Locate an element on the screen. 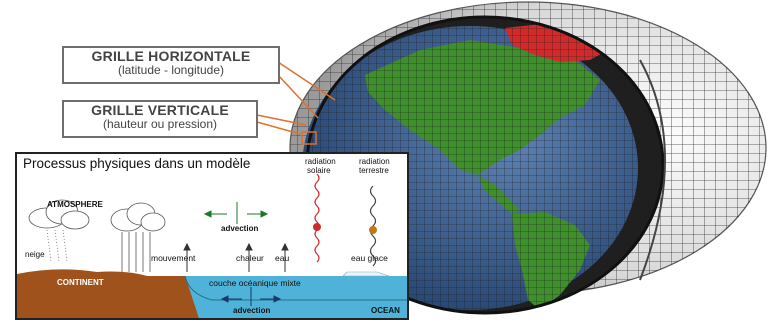  advection-arrows-top is located at coordinates (236, 213).